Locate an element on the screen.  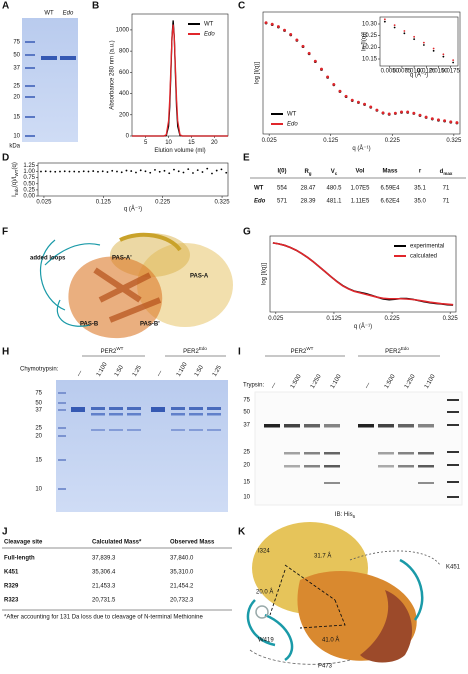
table-header-sub: g is located at coordinates (310, 173).